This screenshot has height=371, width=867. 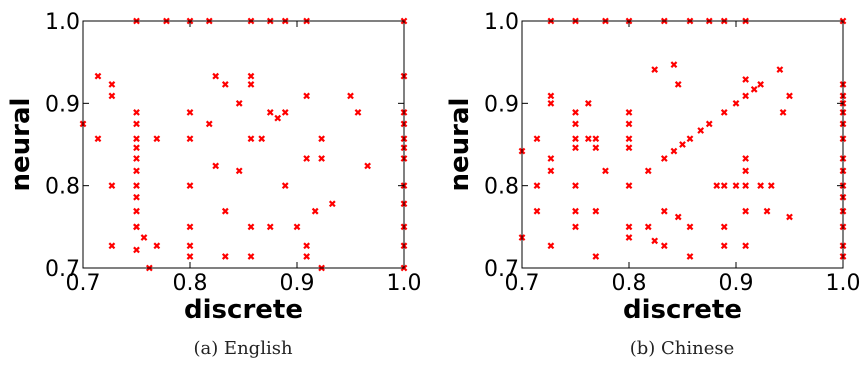 I want to click on x-axis-label: discrete, so click(x=682, y=310).